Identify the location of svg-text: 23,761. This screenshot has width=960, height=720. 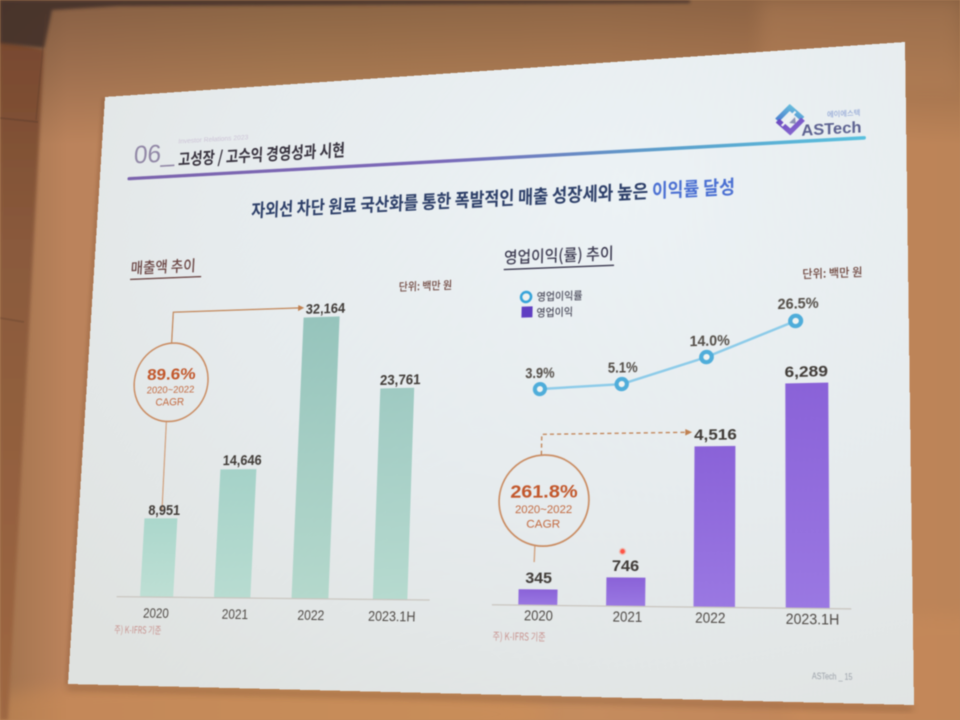
(400, 379).